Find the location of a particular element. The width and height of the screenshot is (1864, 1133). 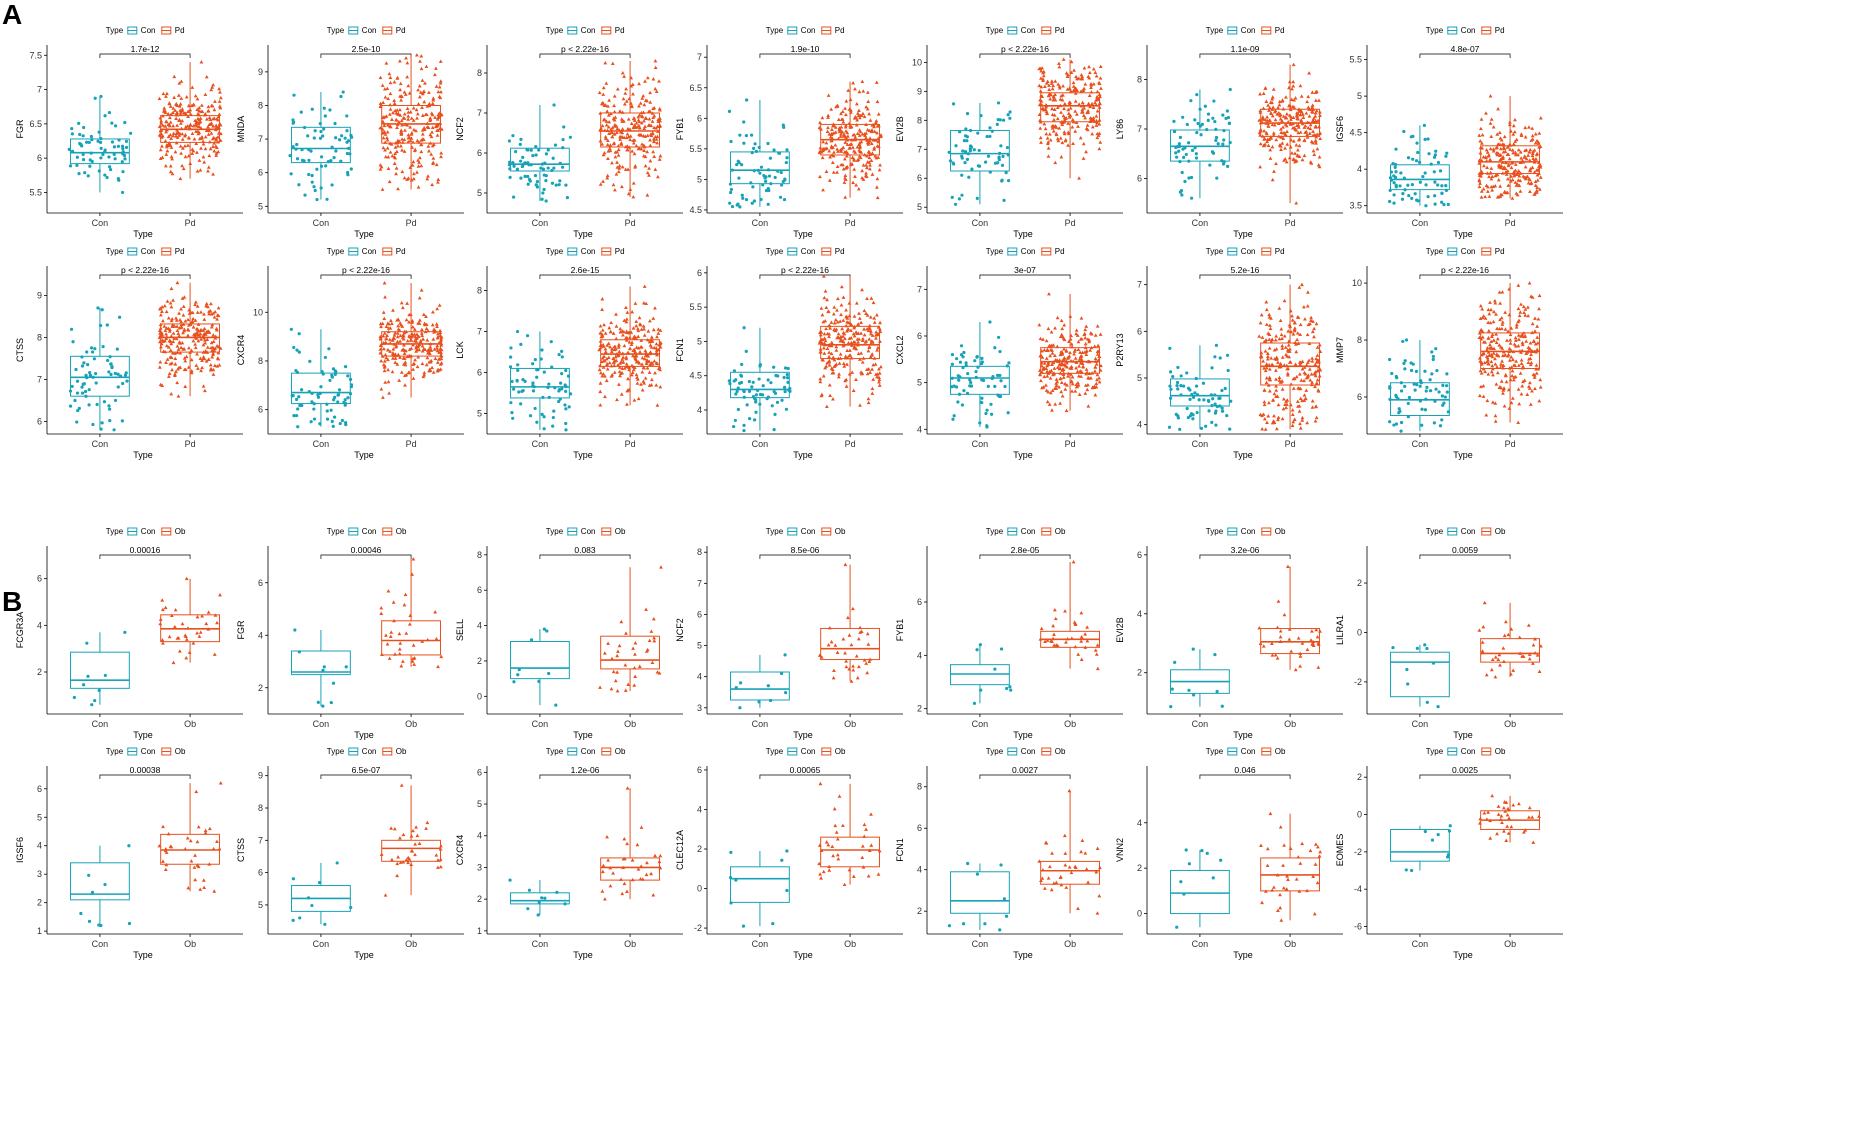

box-iqr is located at coordinates (321, 388).